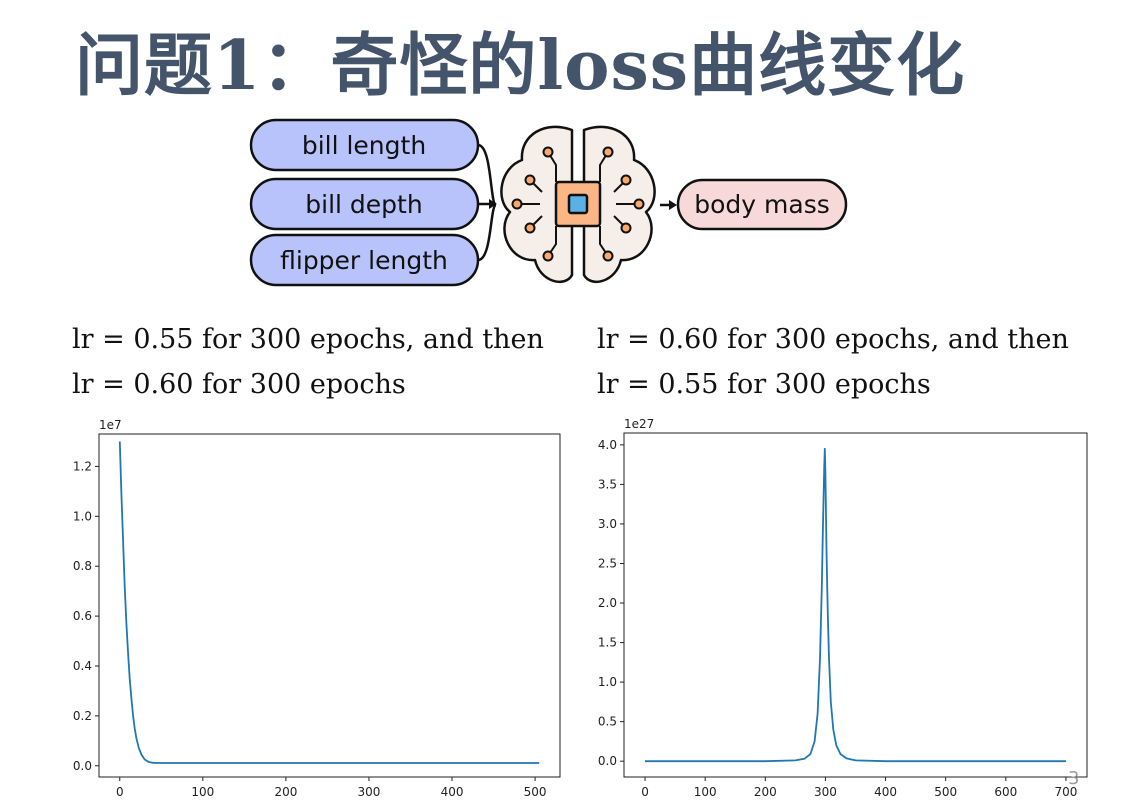  Describe the element at coordinates (82, 566) in the screenshot. I see `y-tick-label: 0.8` at that location.